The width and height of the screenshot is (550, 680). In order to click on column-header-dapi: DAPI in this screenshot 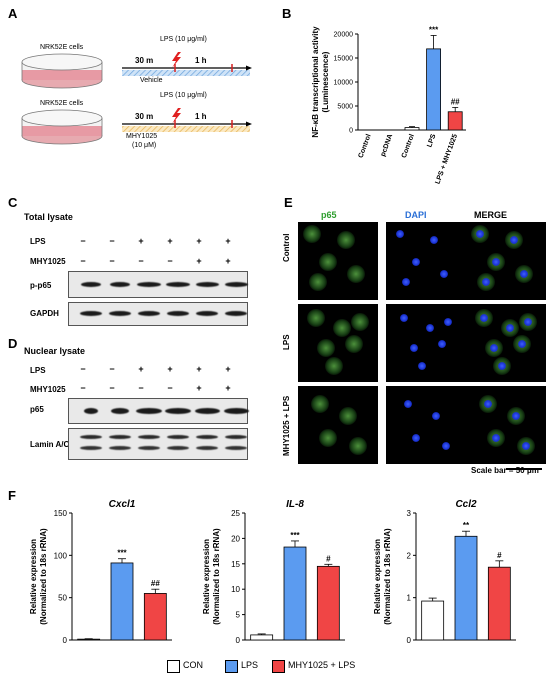, I will do `click(416, 215)`.